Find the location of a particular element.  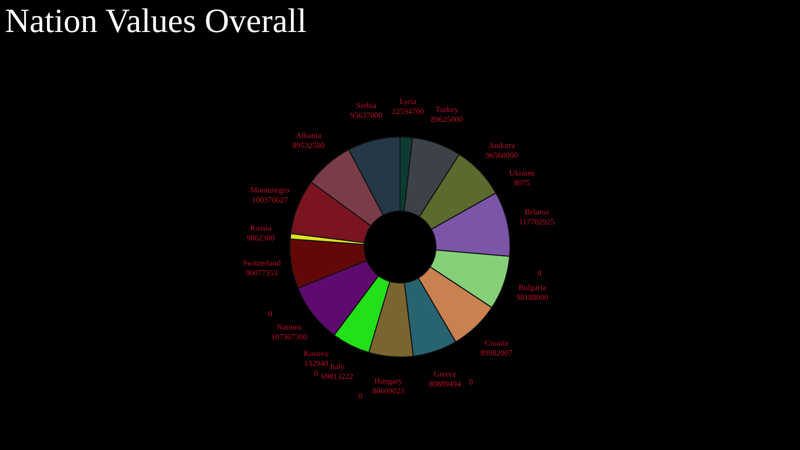

slice-label: Turkey is located at coordinates (447, 109).